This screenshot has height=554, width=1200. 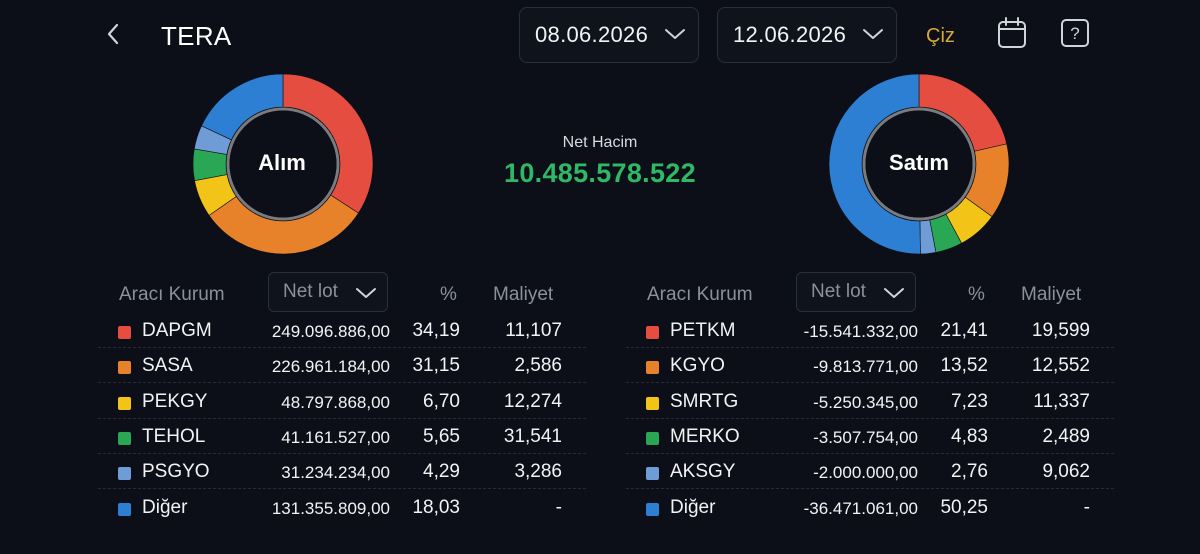 I want to click on percent-value: 6,70, so click(x=441, y=401).